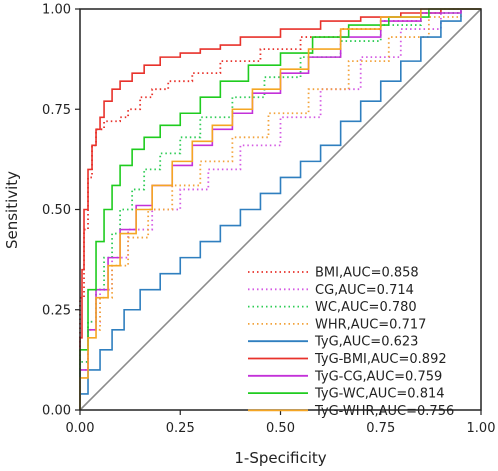 The image size is (498, 471). I want to click on x-tick-label: 1.00, so click(481, 428).